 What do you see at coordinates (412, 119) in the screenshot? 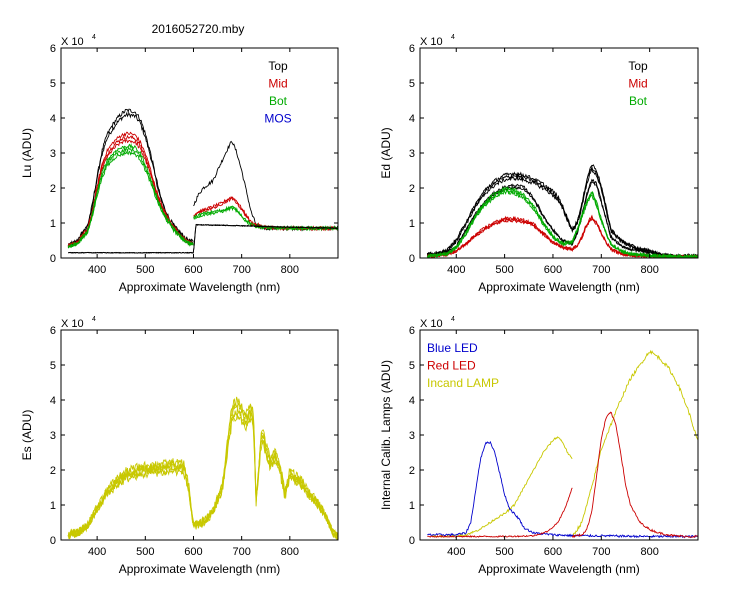
I see `ed-ytick-label: 4` at bounding box center [412, 119].